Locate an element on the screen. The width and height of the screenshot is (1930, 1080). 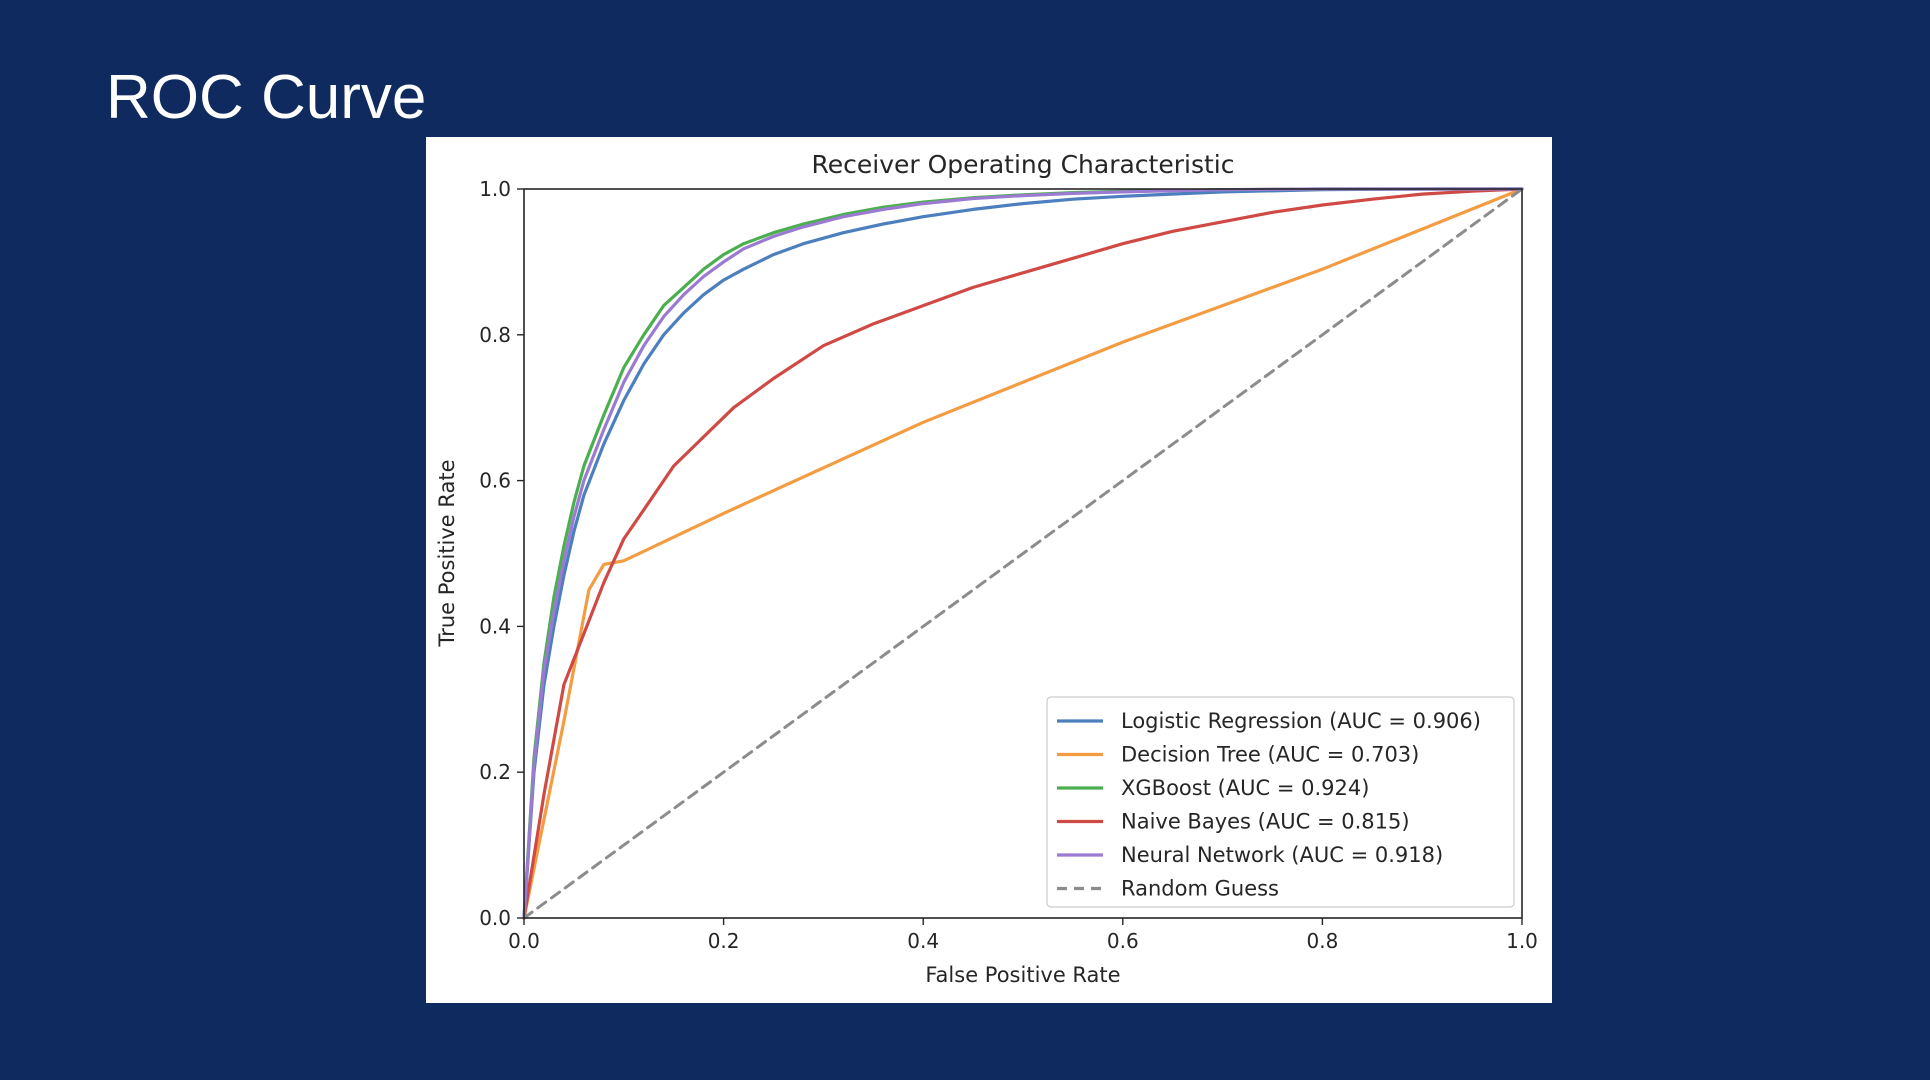
slide-title: ROC Curve is located at coordinates (266, 97).